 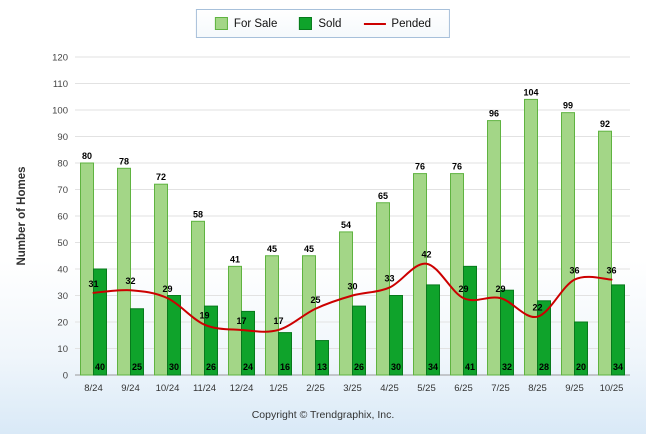 I want to click on legend-item-pended: Pended, so click(x=397, y=24).